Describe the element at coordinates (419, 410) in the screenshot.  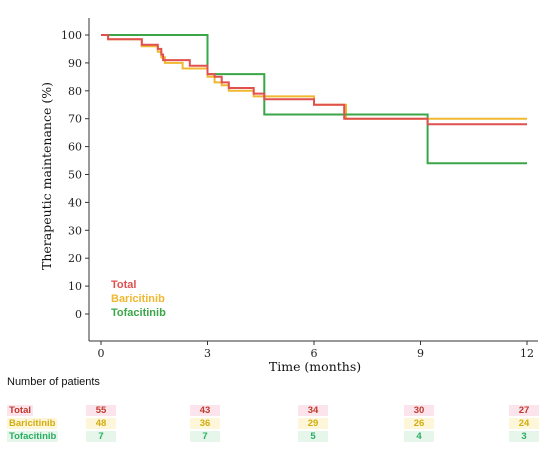
I see `patients-count-cell: 30` at that location.